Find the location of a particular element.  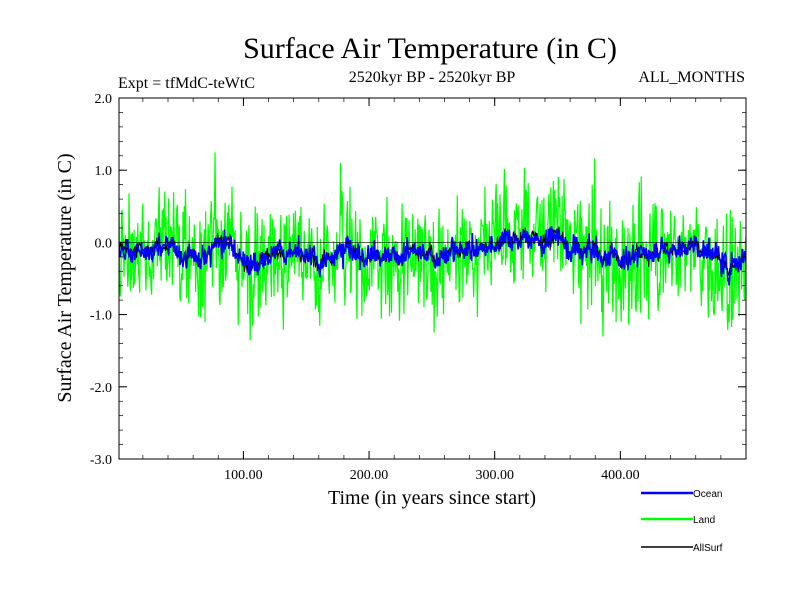

y-tick-label: -3.0 is located at coordinates (101, 460).